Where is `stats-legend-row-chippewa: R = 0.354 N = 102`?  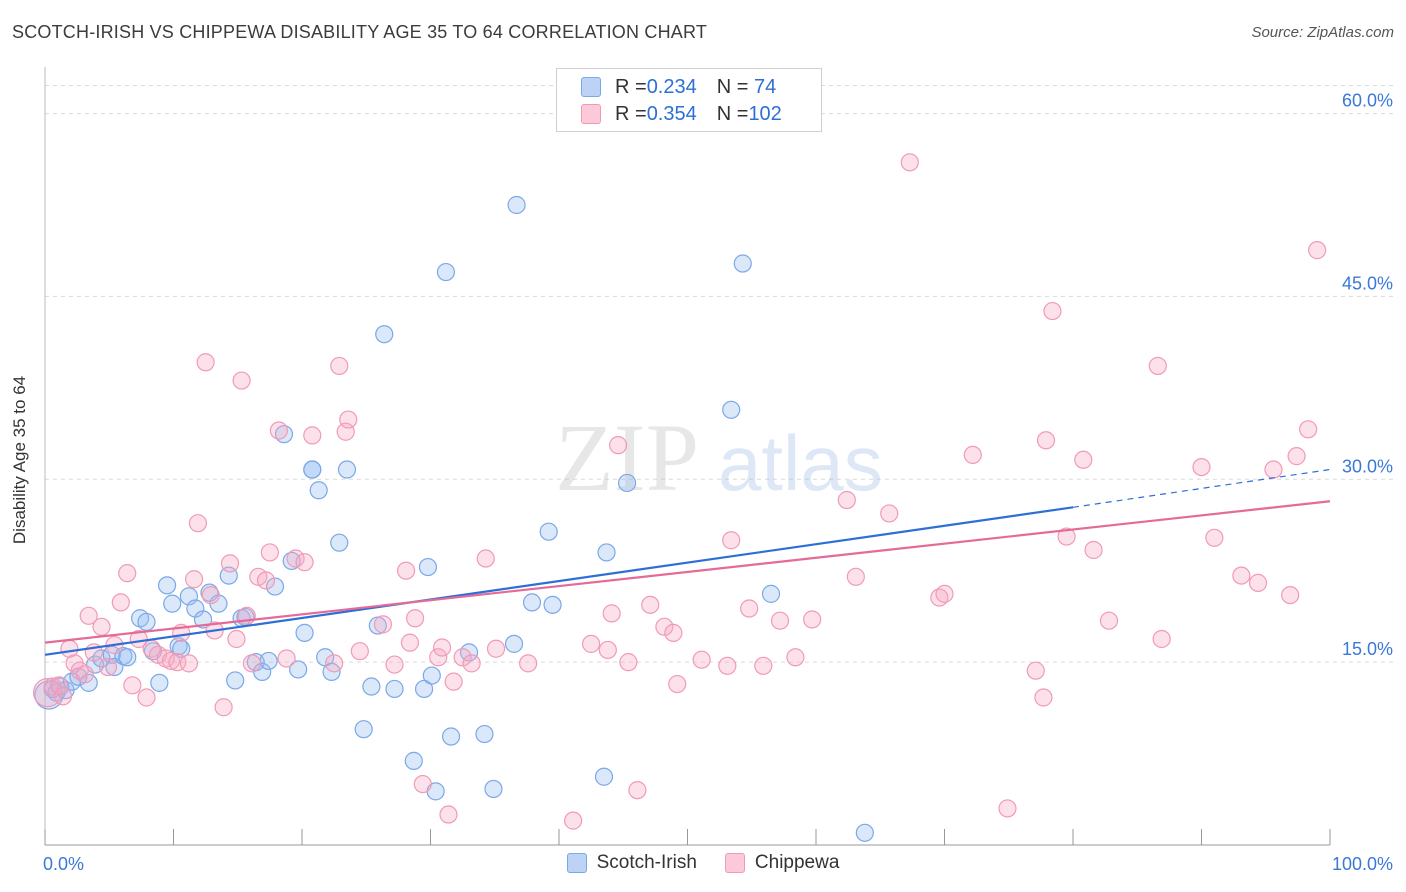
stats-legend-row-chippewa: R = 0.354 N = 102 is located at coordinates (681, 114).